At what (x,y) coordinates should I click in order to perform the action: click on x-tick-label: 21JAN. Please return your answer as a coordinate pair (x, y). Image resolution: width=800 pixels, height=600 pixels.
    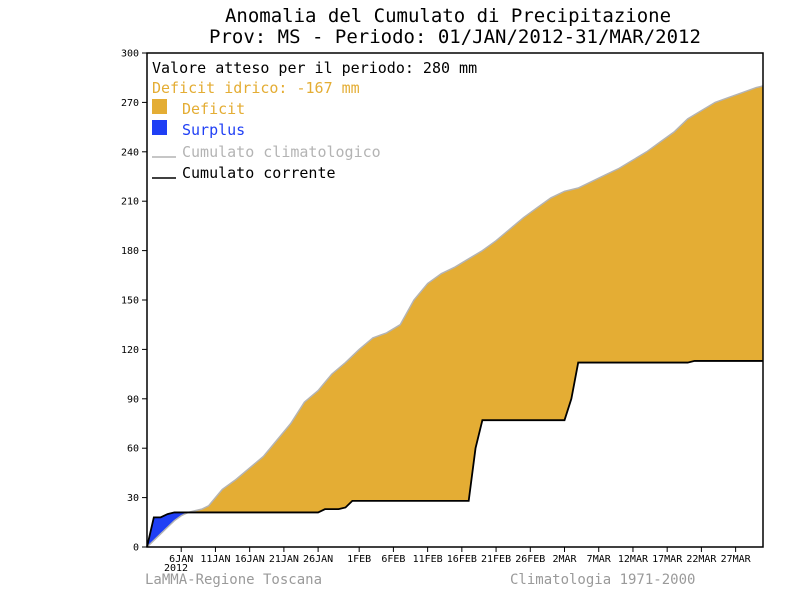
    Looking at the image, I should click on (284, 559).